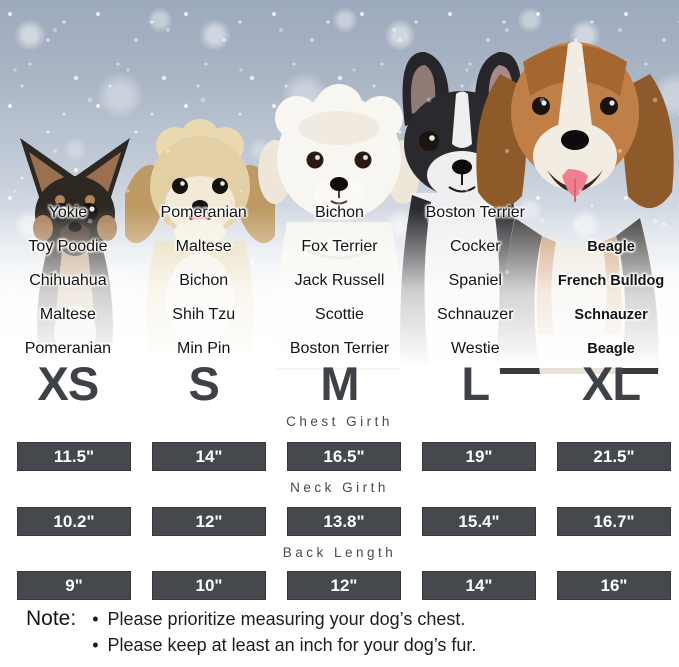 This screenshot has width=679, height=667. I want to click on breed-label: Chihuahua, so click(68, 280).